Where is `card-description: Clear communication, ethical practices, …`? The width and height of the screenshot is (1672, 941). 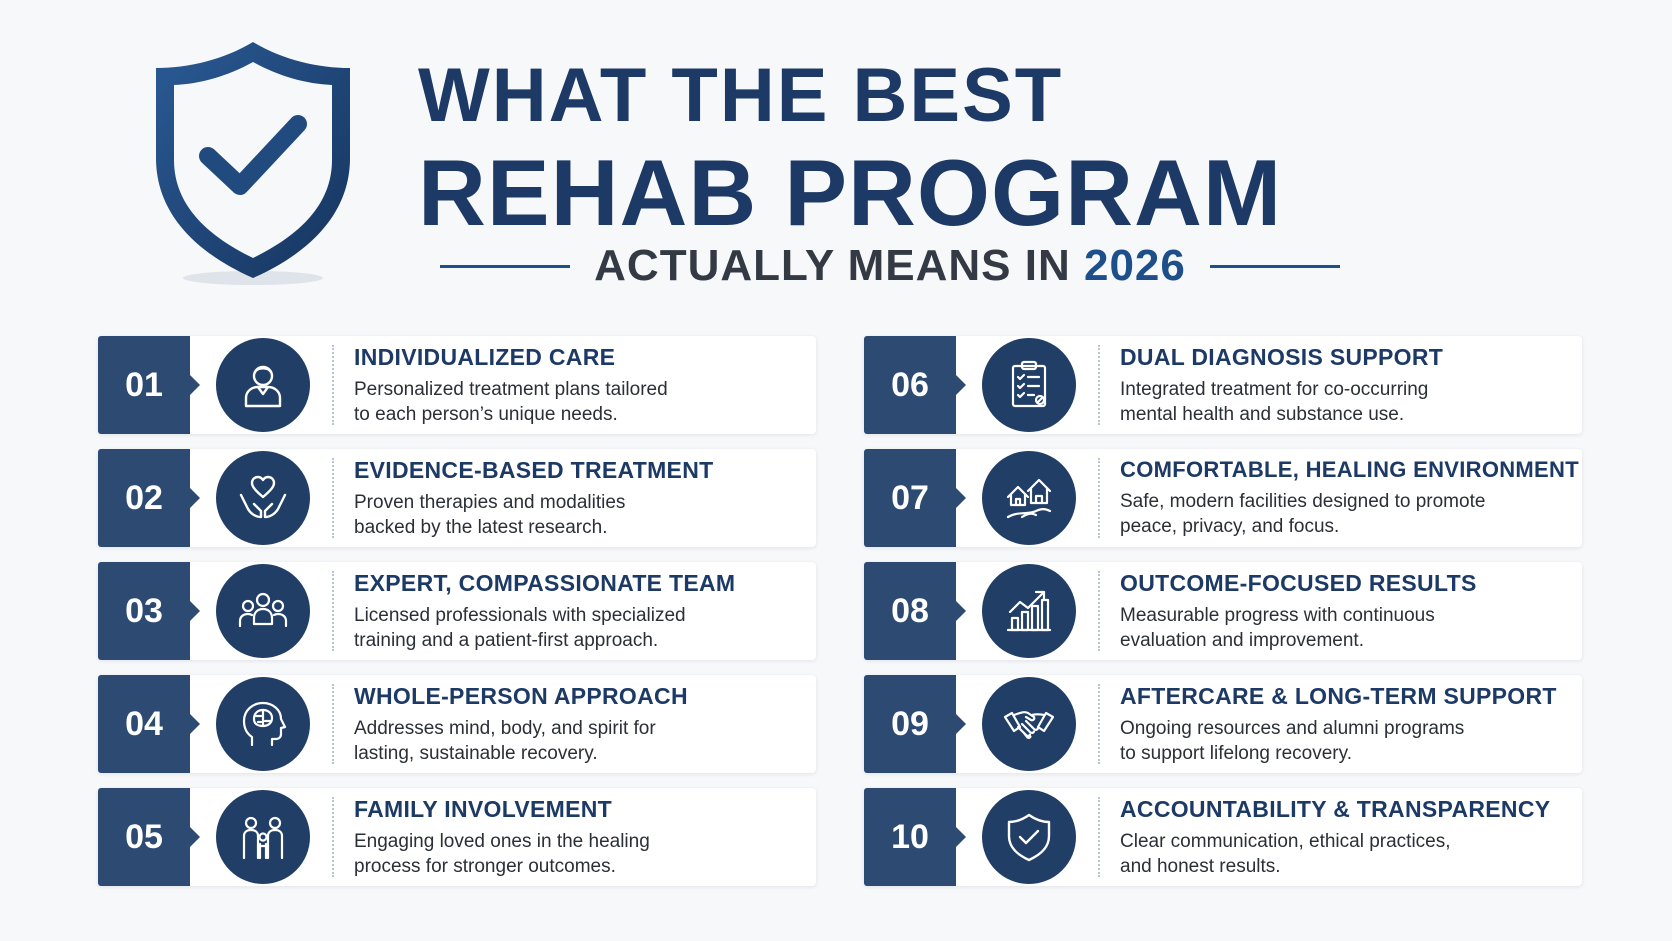 card-description: Clear communication, ethical practices, … is located at coordinates (1350, 854).